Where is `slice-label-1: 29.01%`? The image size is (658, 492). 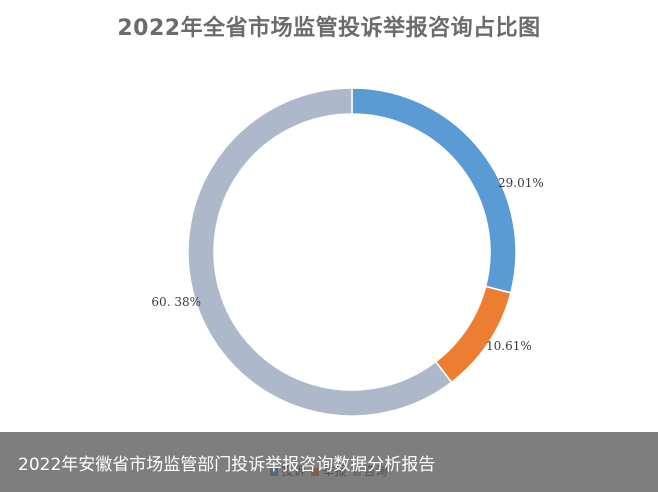 slice-label-1: 29.01% is located at coordinates (521, 183).